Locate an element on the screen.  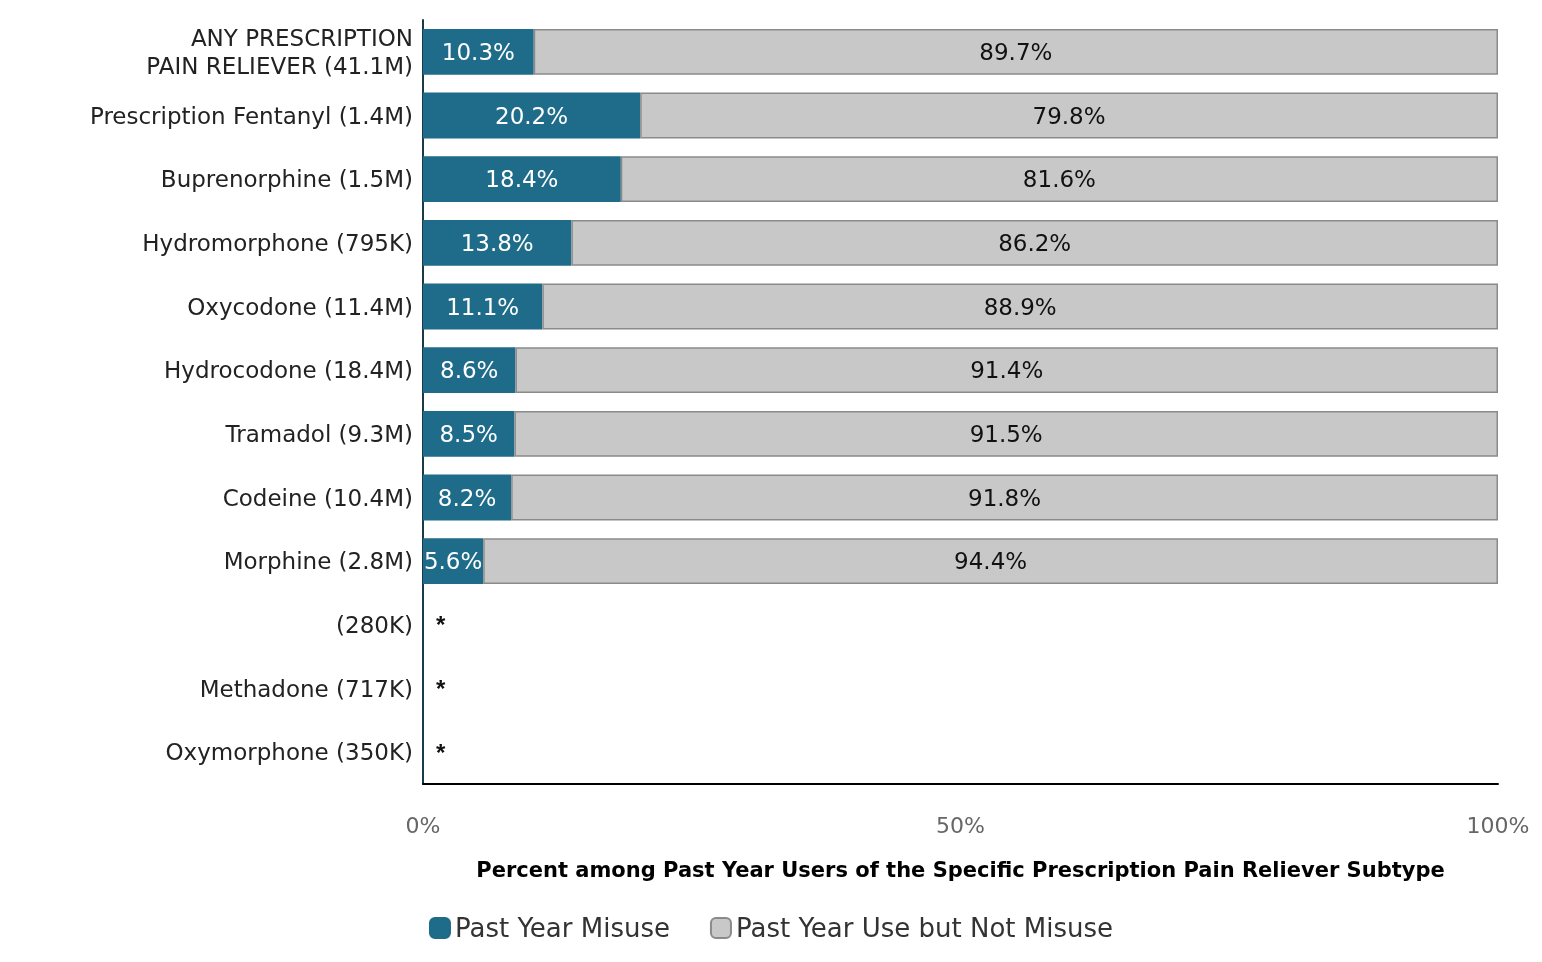
y-tick-label: Oxycodone (11.4M) is located at coordinates (300, 306).